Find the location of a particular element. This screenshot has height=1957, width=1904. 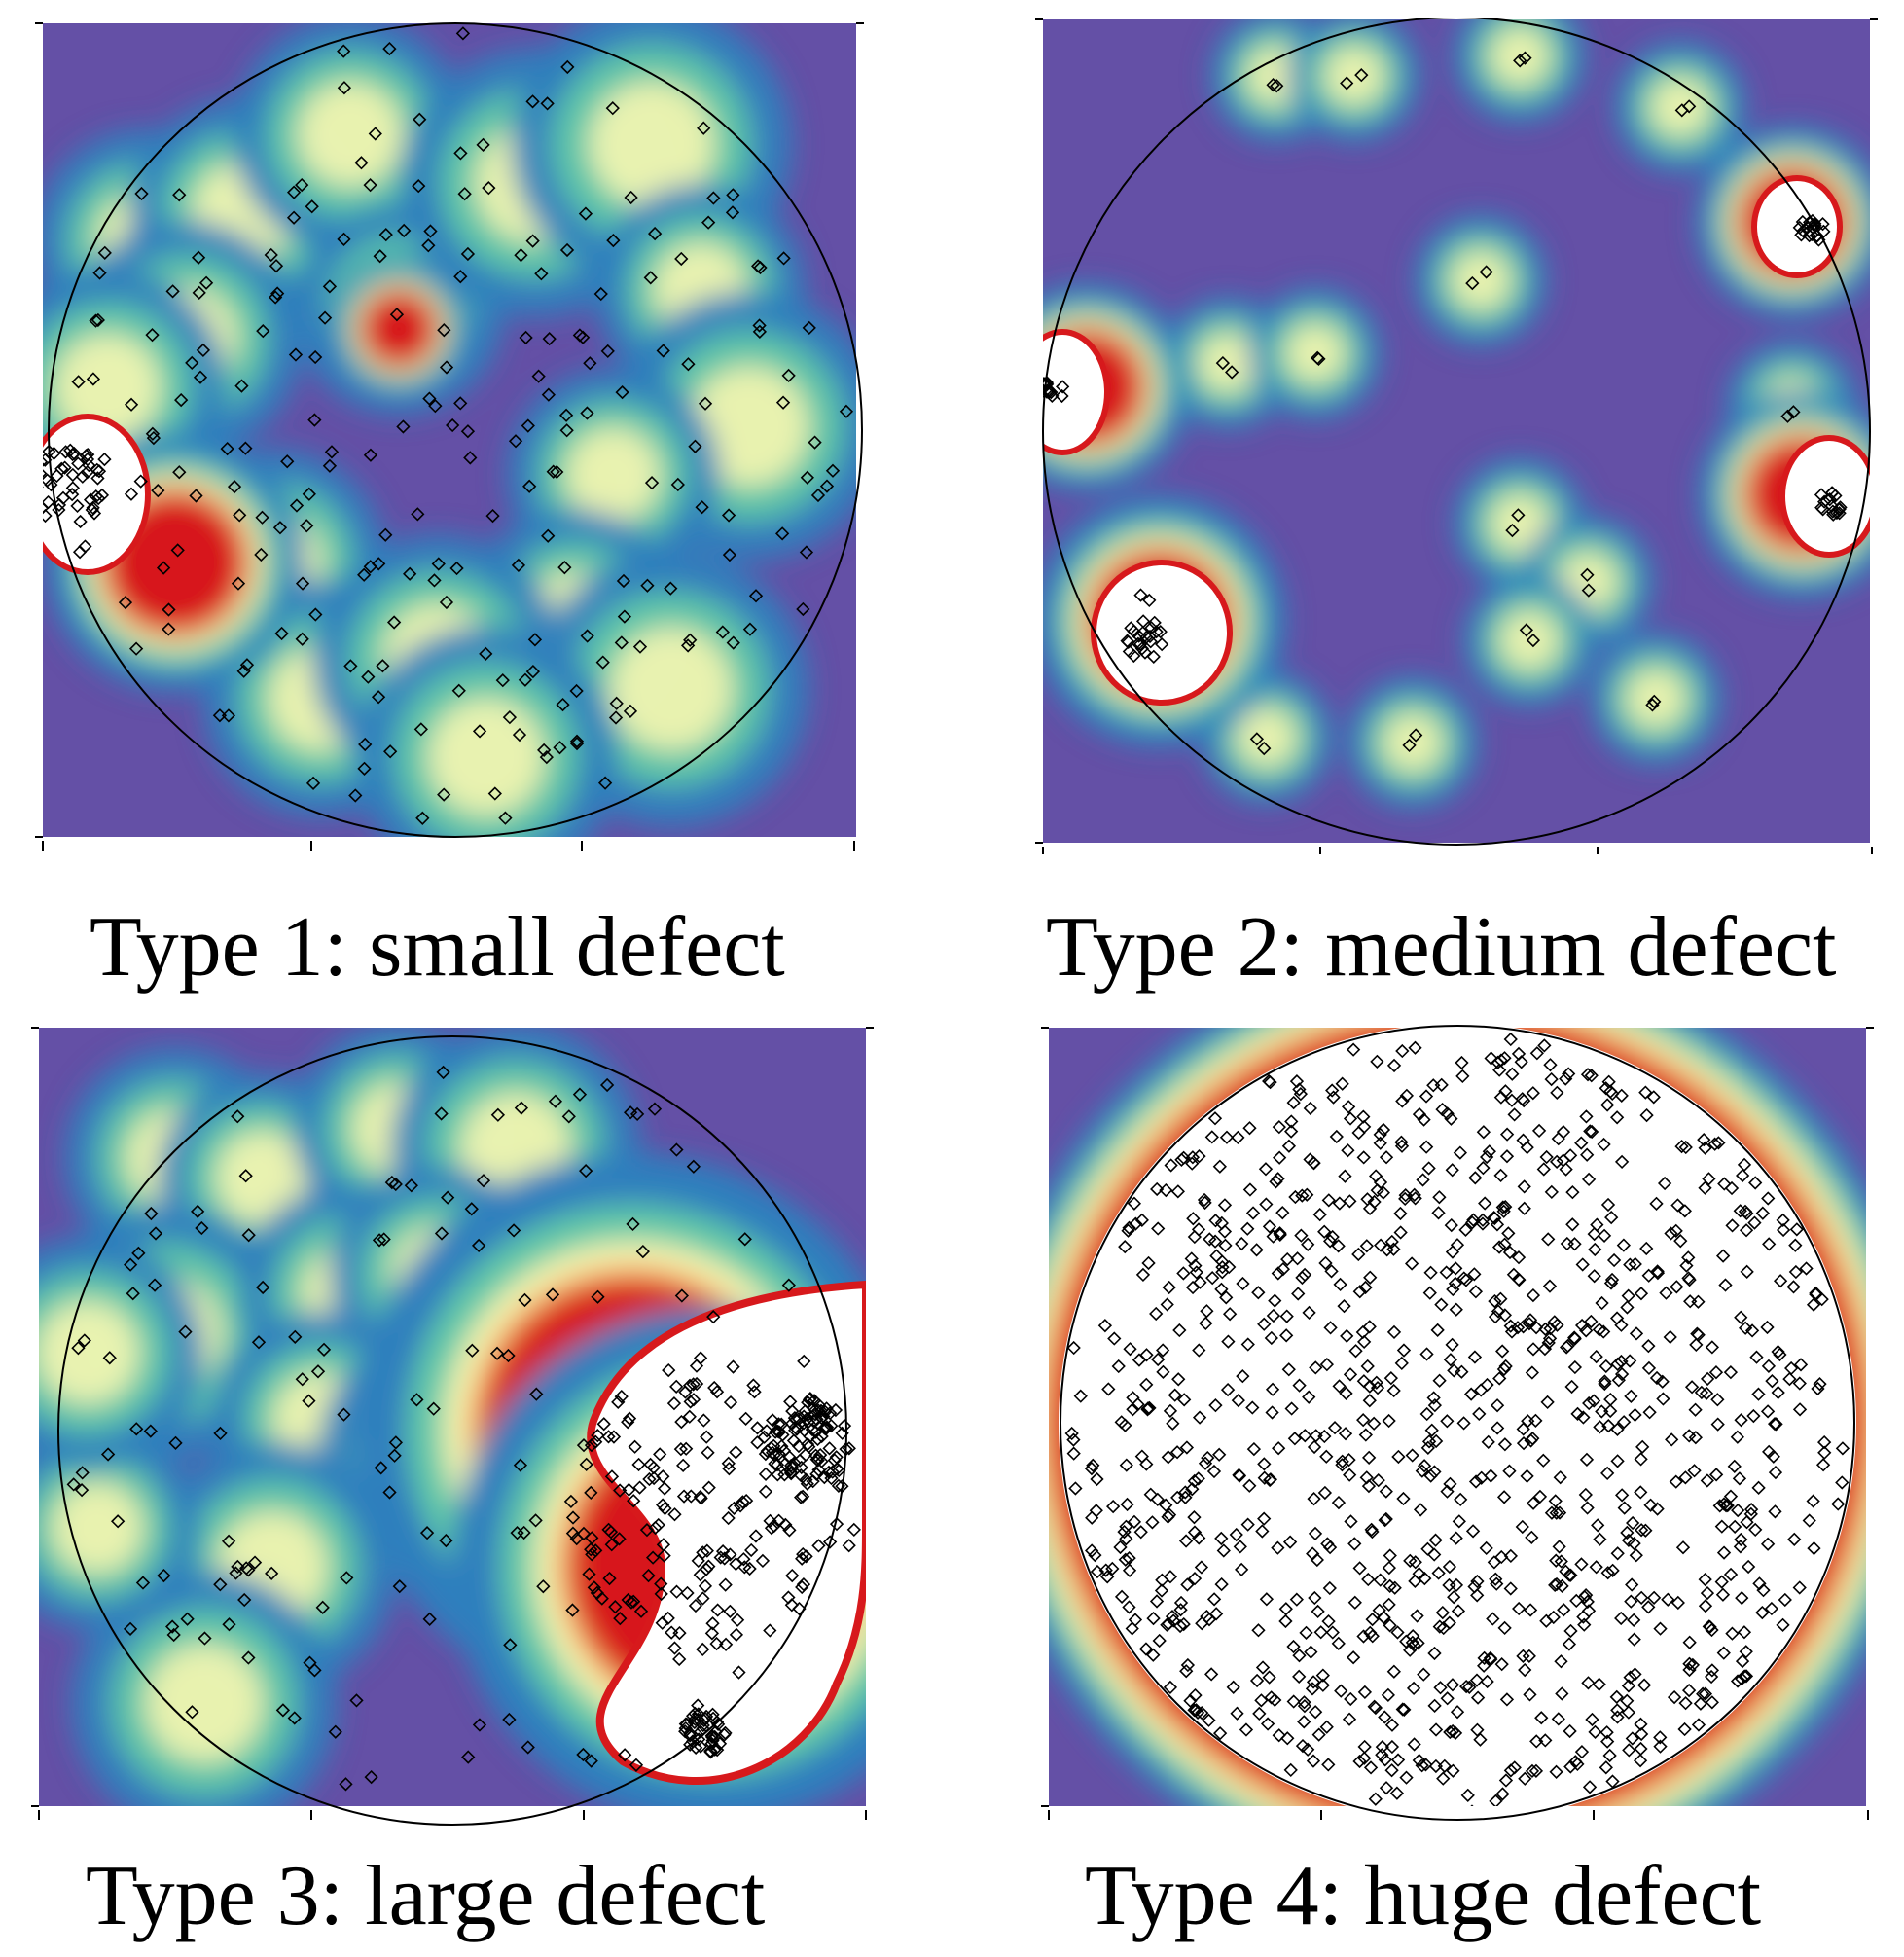

caption-type-3: Type 3: large defect is located at coordinates (426, 1896).